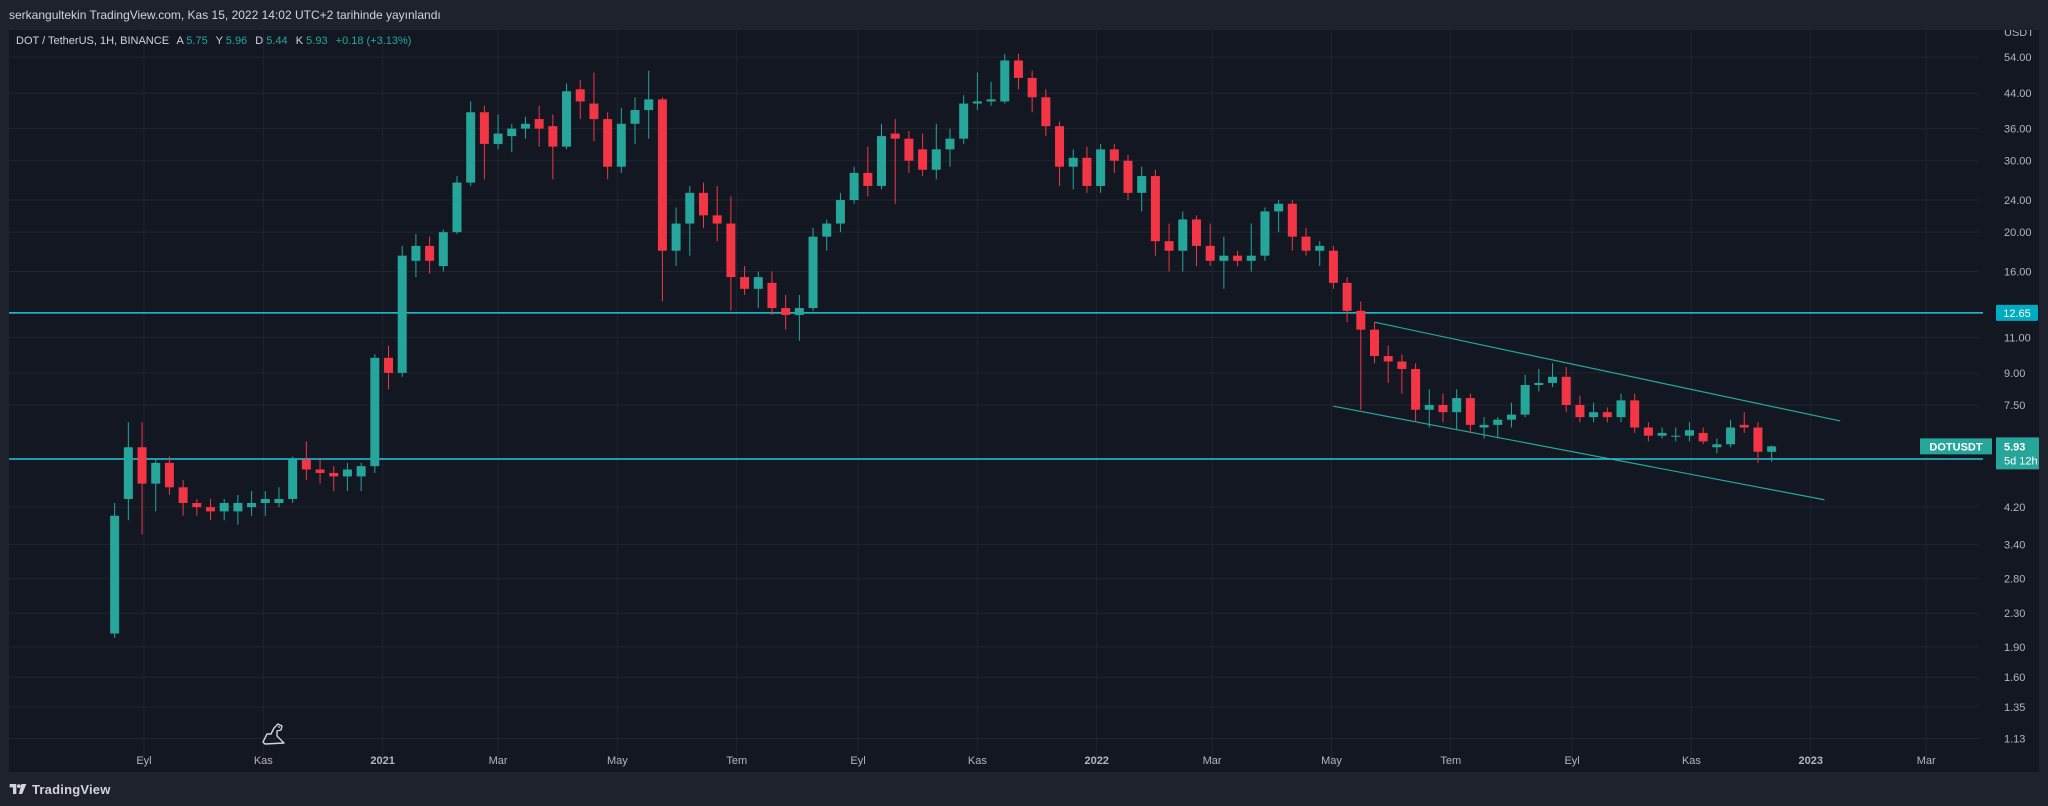 This screenshot has height=806, width=2048. I want to click on price-tick-label: 11.00, so click(2017, 339).